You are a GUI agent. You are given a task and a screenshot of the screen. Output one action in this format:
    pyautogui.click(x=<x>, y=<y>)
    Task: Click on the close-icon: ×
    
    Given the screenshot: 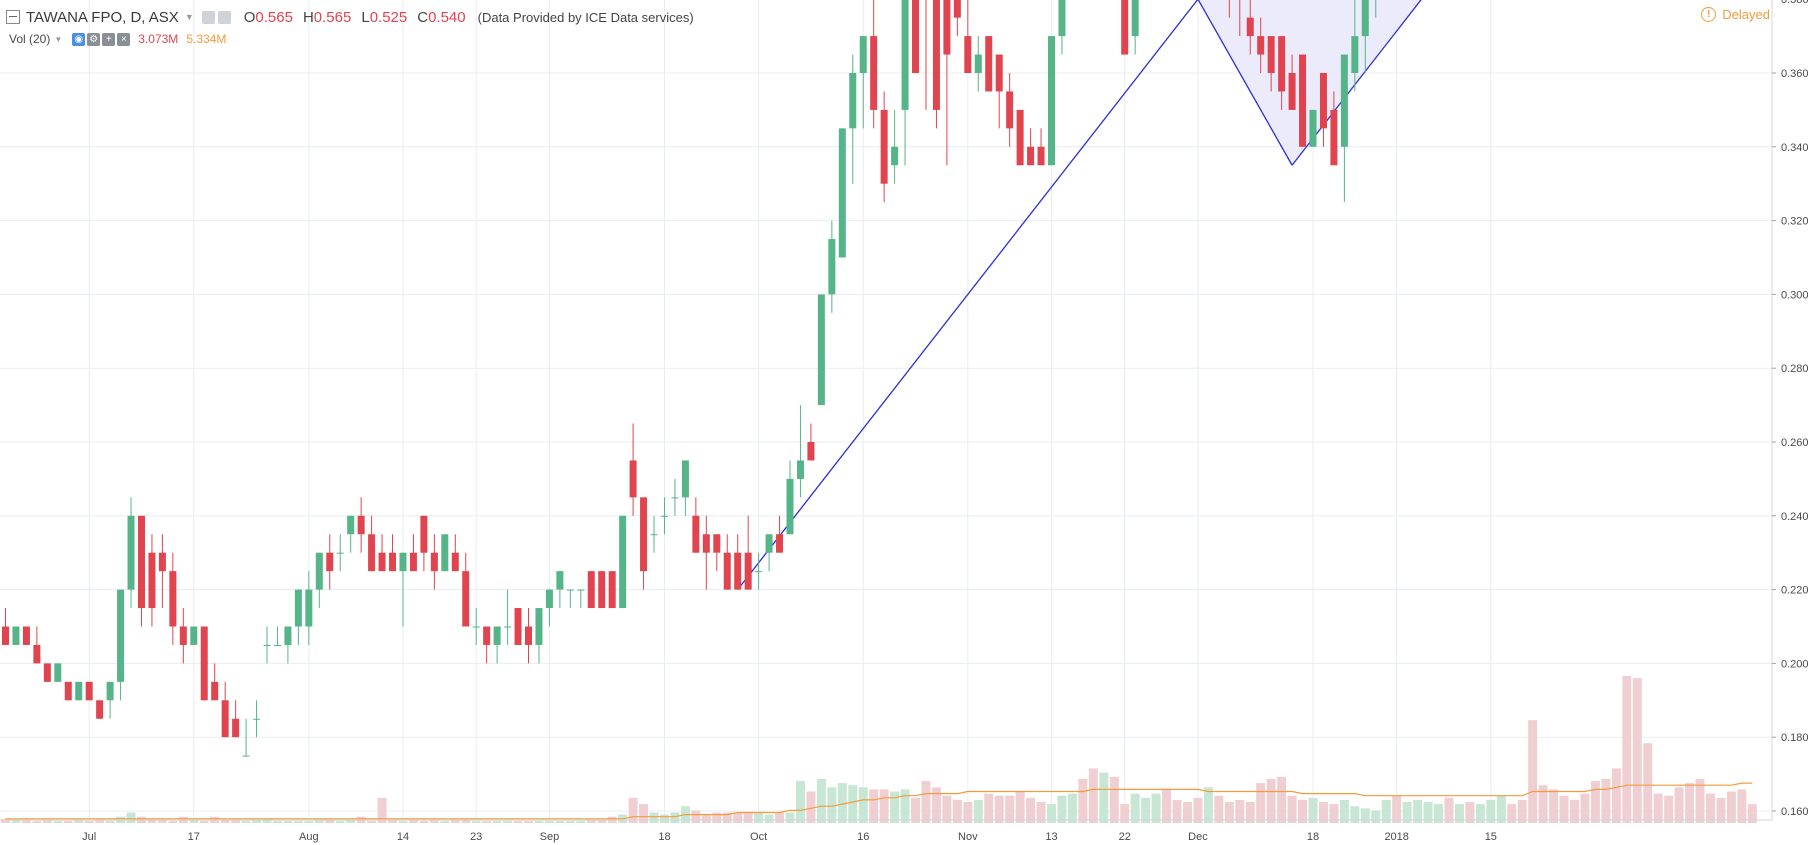 What is the action you would take?
    pyautogui.click(x=124, y=39)
    